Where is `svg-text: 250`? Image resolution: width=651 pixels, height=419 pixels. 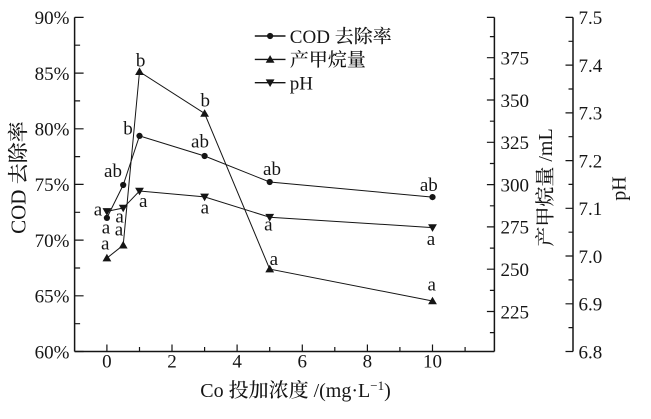 svg-text: 250 is located at coordinates (515, 270).